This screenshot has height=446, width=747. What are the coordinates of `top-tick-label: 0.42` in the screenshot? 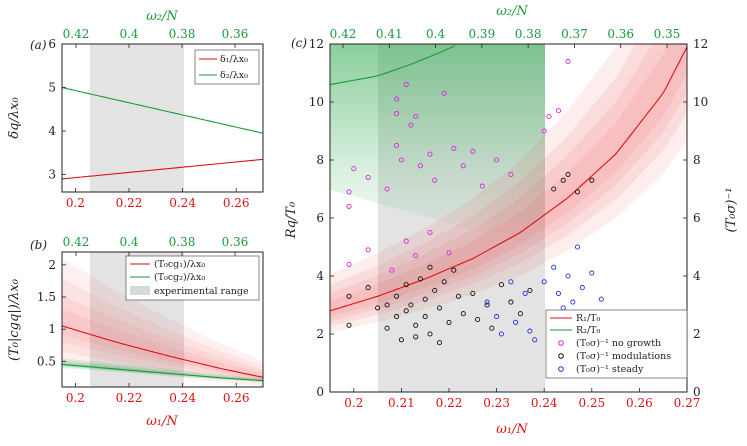 It's located at (76, 34).